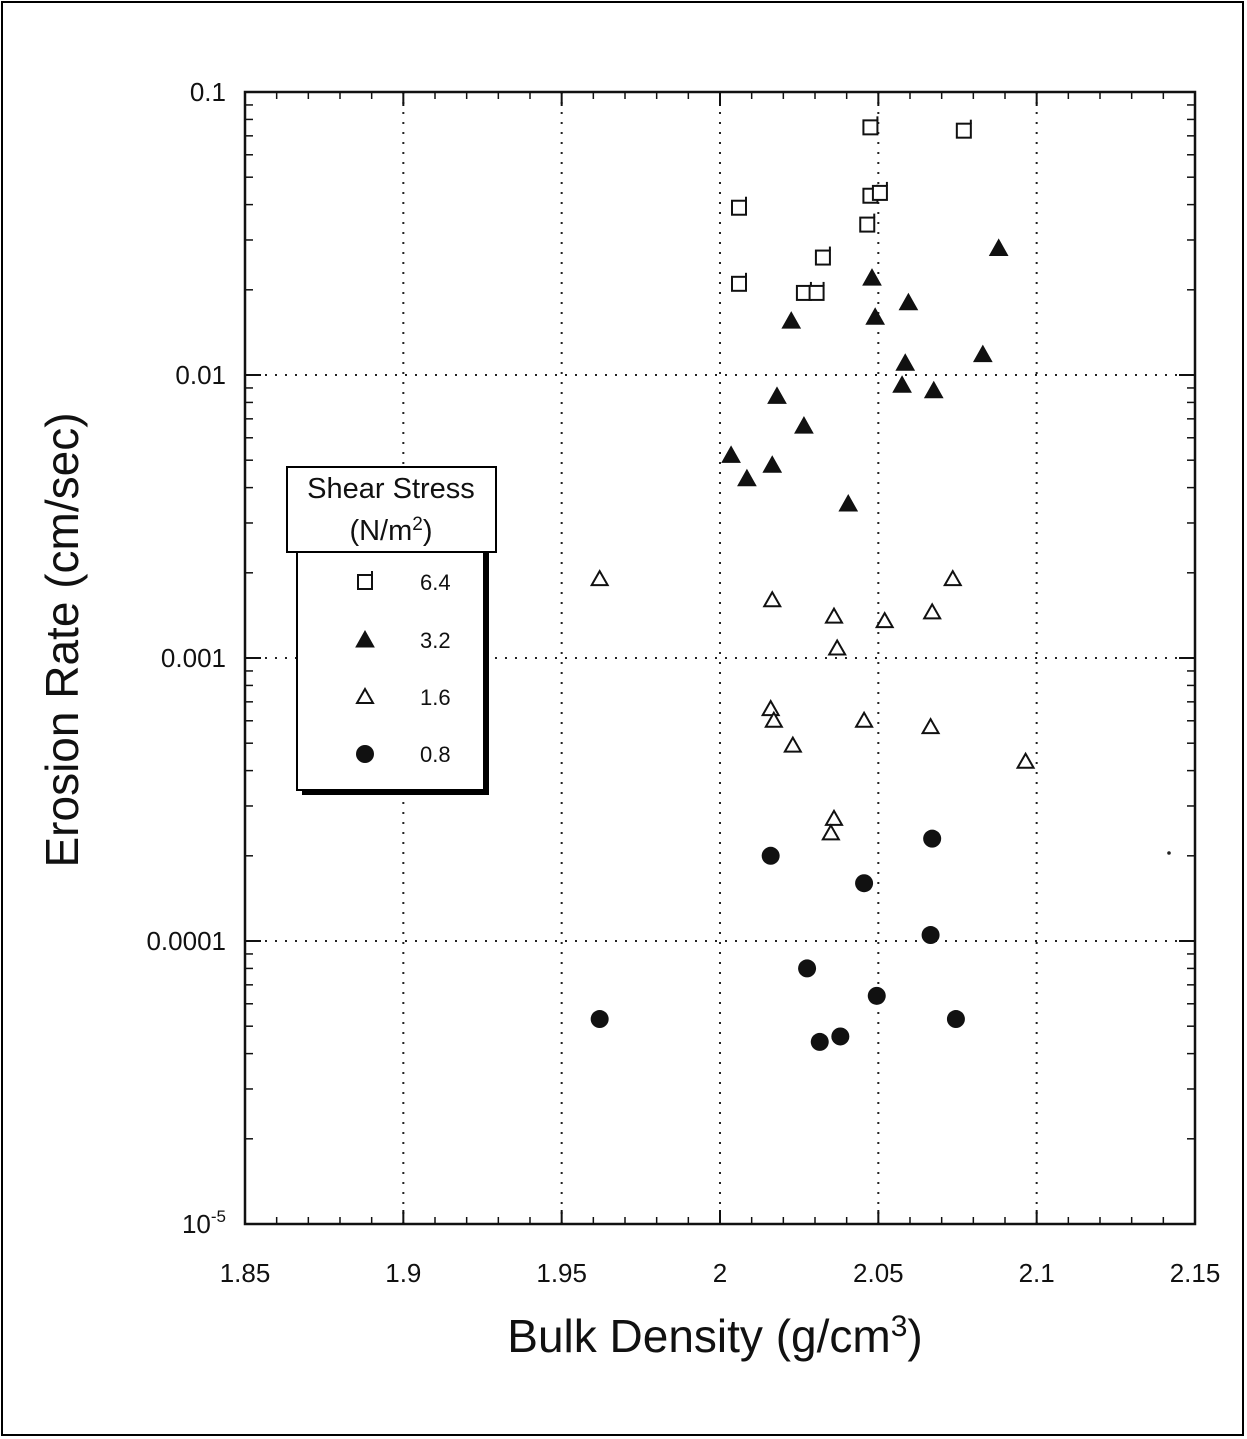 The image size is (1247, 1439). What do you see at coordinates (435, 582) in the screenshot?
I see `legend-label-6-4: 6.4` at bounding box center [435, 582].